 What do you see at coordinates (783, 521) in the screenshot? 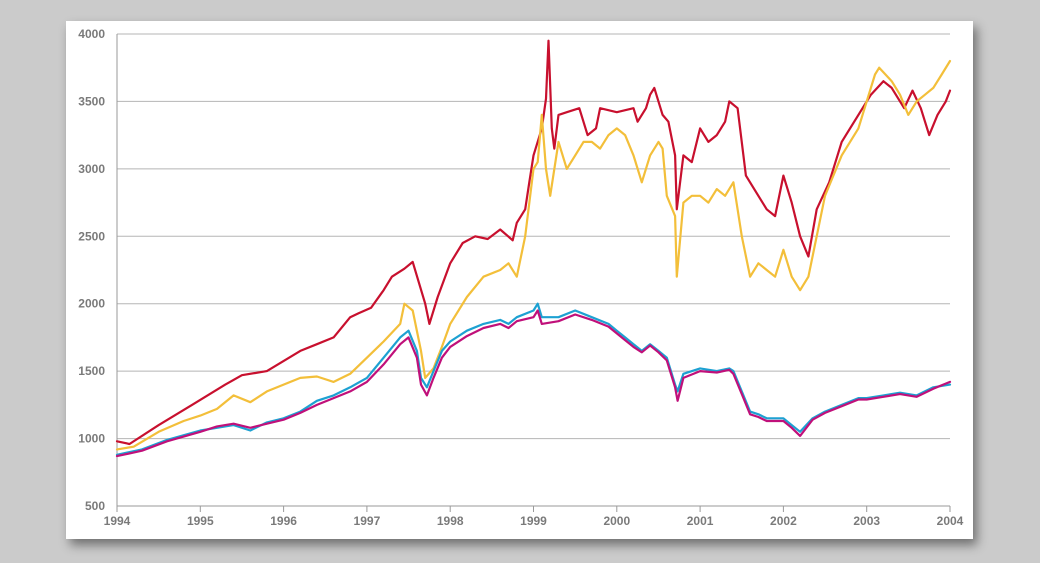
I see `x-tick-label: 2002` at bounding box center [783, 521].